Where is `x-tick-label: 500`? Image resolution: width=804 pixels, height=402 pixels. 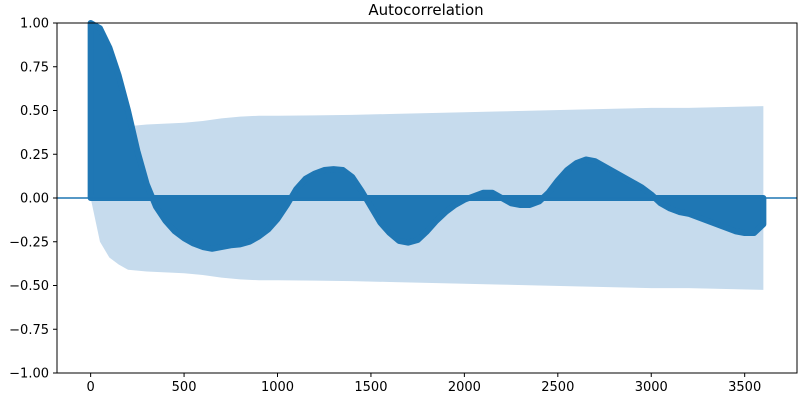 x-tick-label: 500 is located at coordinates (184, 387).